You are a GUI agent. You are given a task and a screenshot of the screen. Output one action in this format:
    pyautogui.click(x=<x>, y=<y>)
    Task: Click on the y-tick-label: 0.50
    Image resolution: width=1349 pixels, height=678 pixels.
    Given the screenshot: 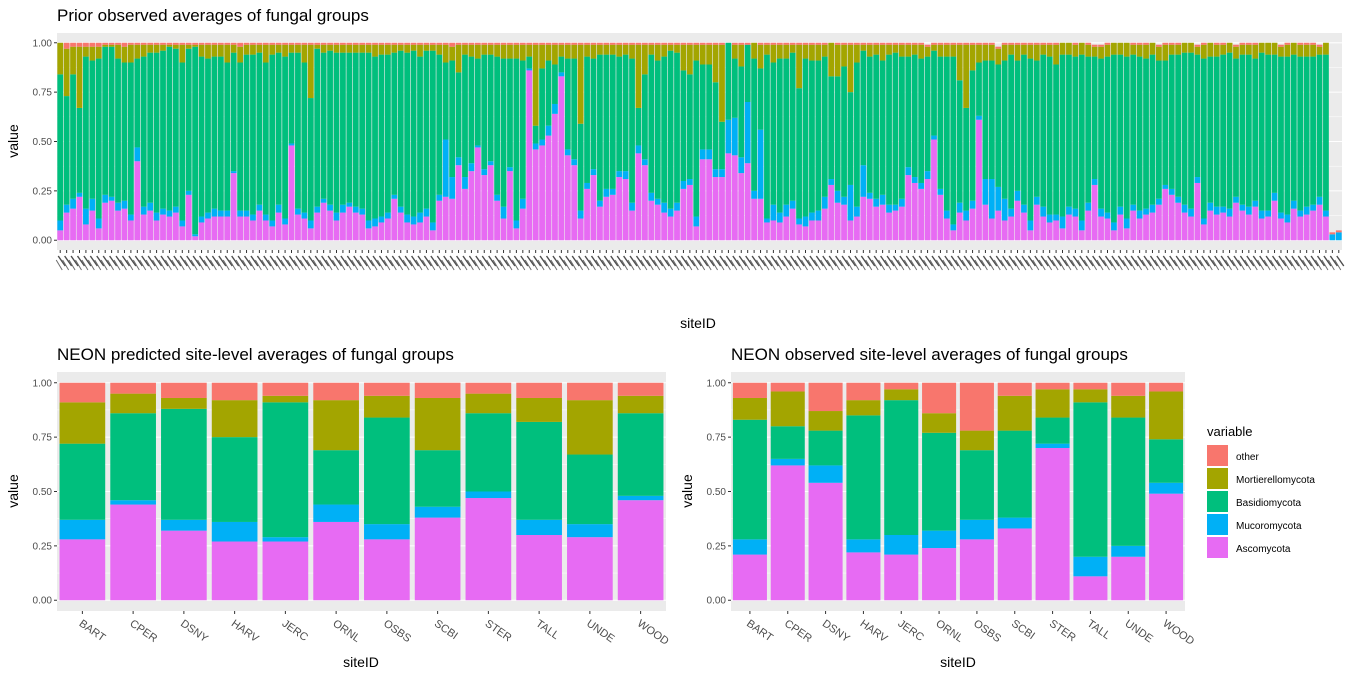 What is the action you would take?
    pyautogui.click(x=717, y=492)
    